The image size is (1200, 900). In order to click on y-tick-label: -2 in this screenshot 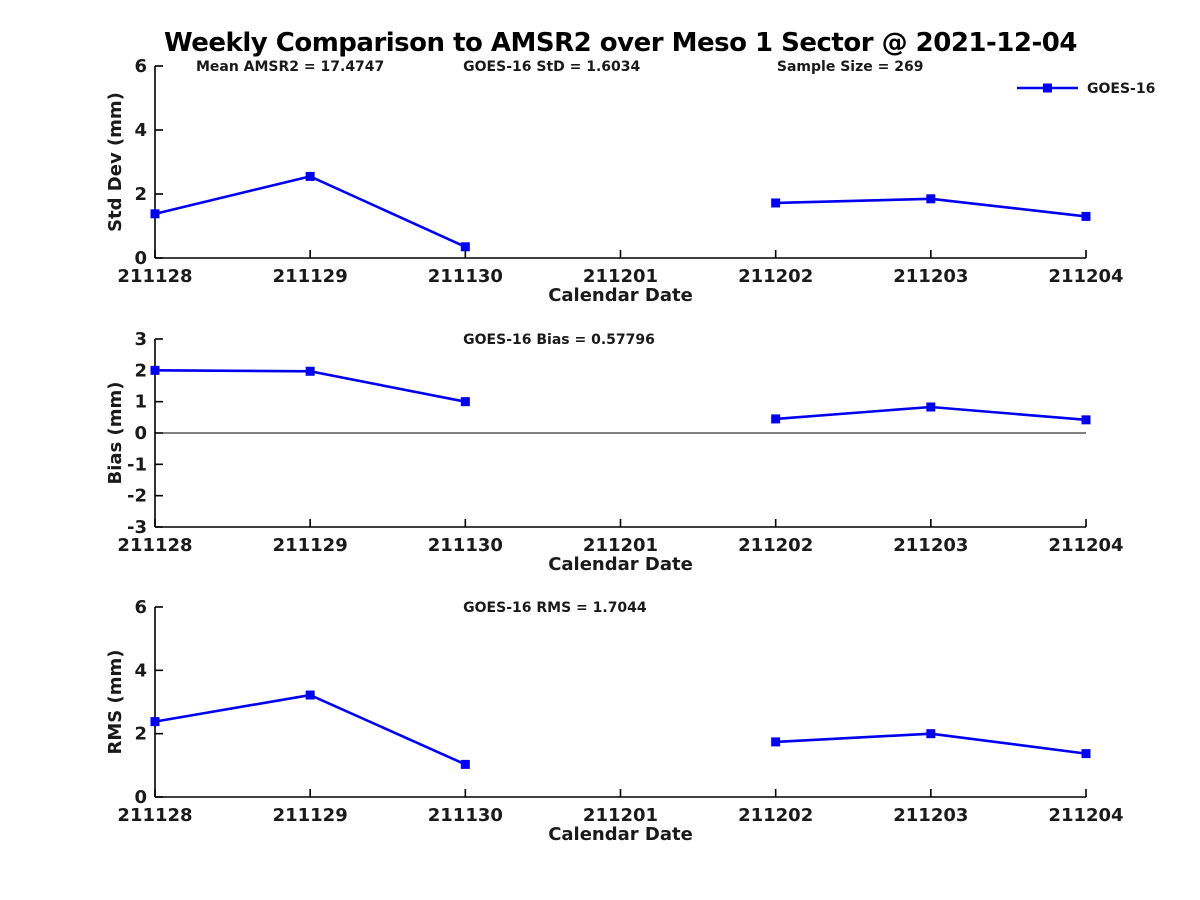, I will do `click(137, 496)`.